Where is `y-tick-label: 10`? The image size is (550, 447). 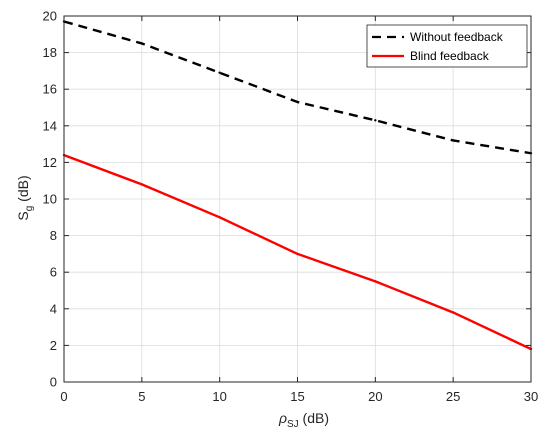 y-tick-label: 10 is located at coordinates (50, 199).